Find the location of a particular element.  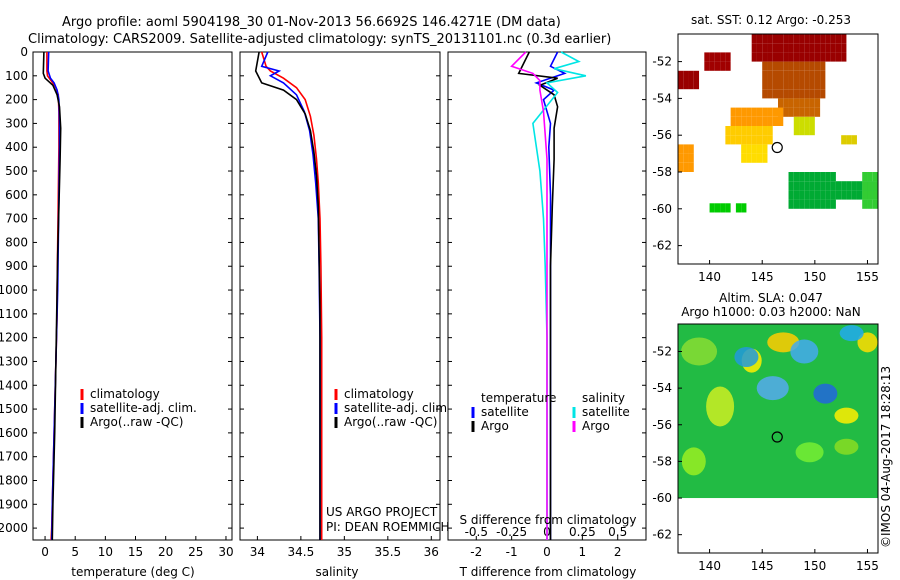

sst-profile-marker is located at coordinates (777, 147).